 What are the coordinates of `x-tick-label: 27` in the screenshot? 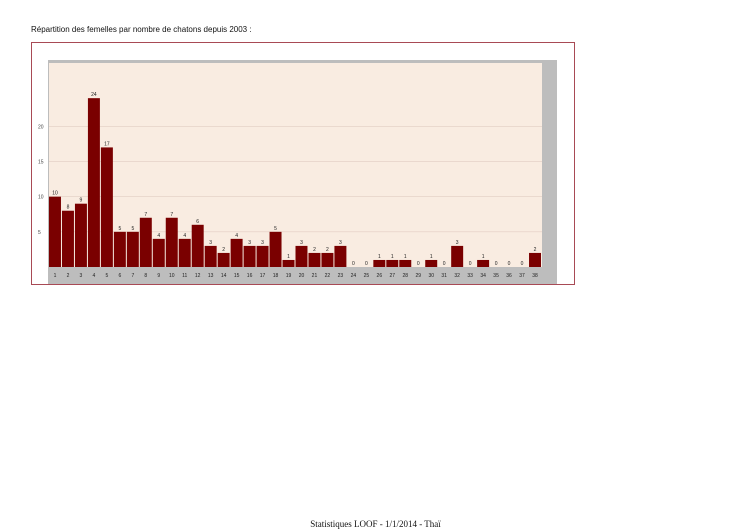 It's located at (393, 276).